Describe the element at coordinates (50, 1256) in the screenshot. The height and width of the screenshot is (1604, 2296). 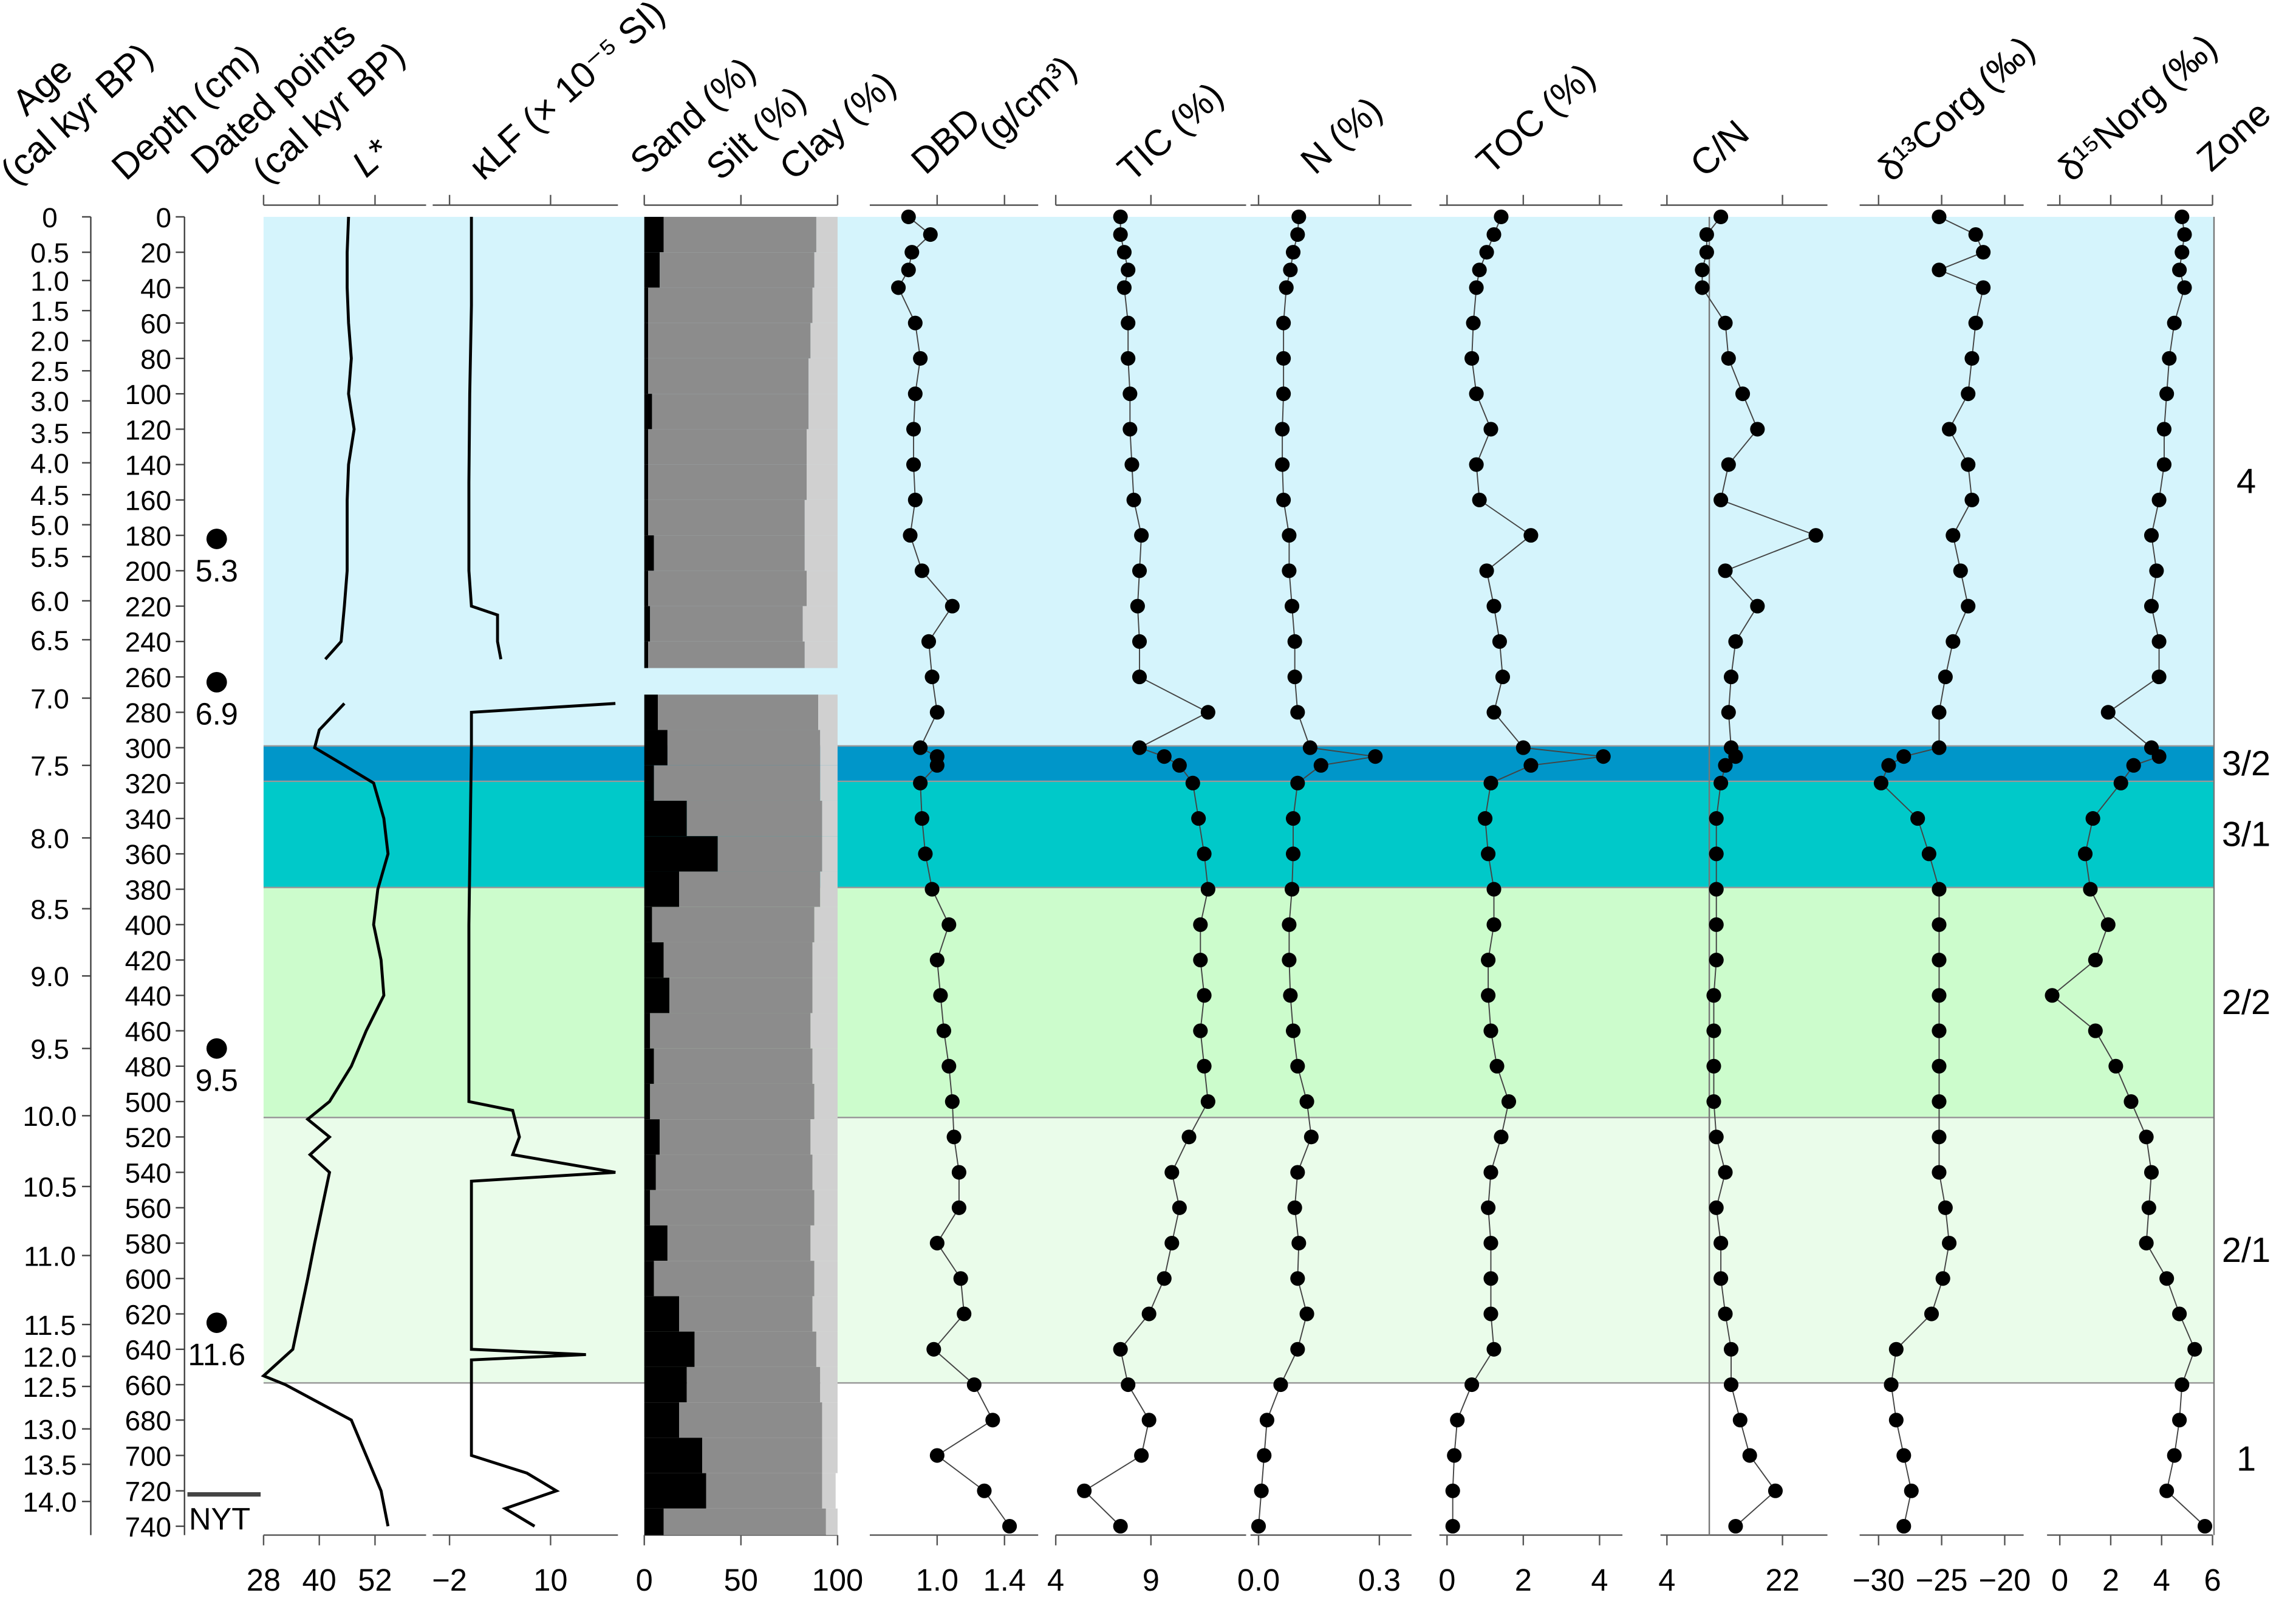
I see `age-tick-label: 11.0` at that location.